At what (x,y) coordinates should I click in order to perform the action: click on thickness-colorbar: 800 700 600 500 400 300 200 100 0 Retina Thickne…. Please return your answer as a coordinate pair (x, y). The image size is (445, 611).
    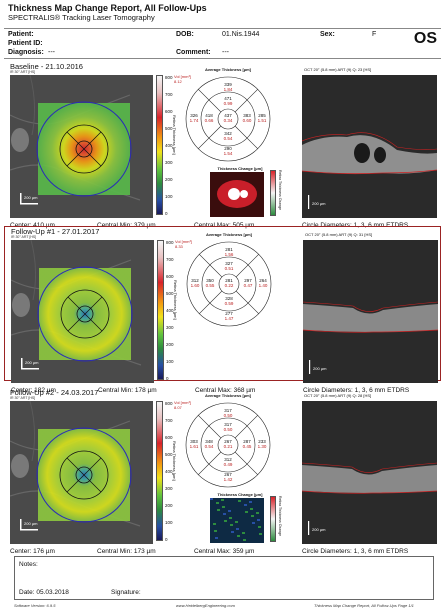
    Looking at the image, I should click on (171, 146).